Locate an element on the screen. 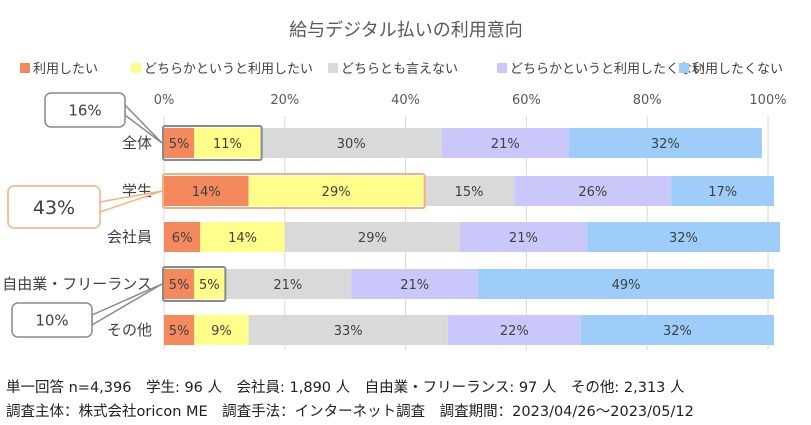 This screenshot has width=811, height=425. callout-label-0: 16% is located at coordinates (84, 110).